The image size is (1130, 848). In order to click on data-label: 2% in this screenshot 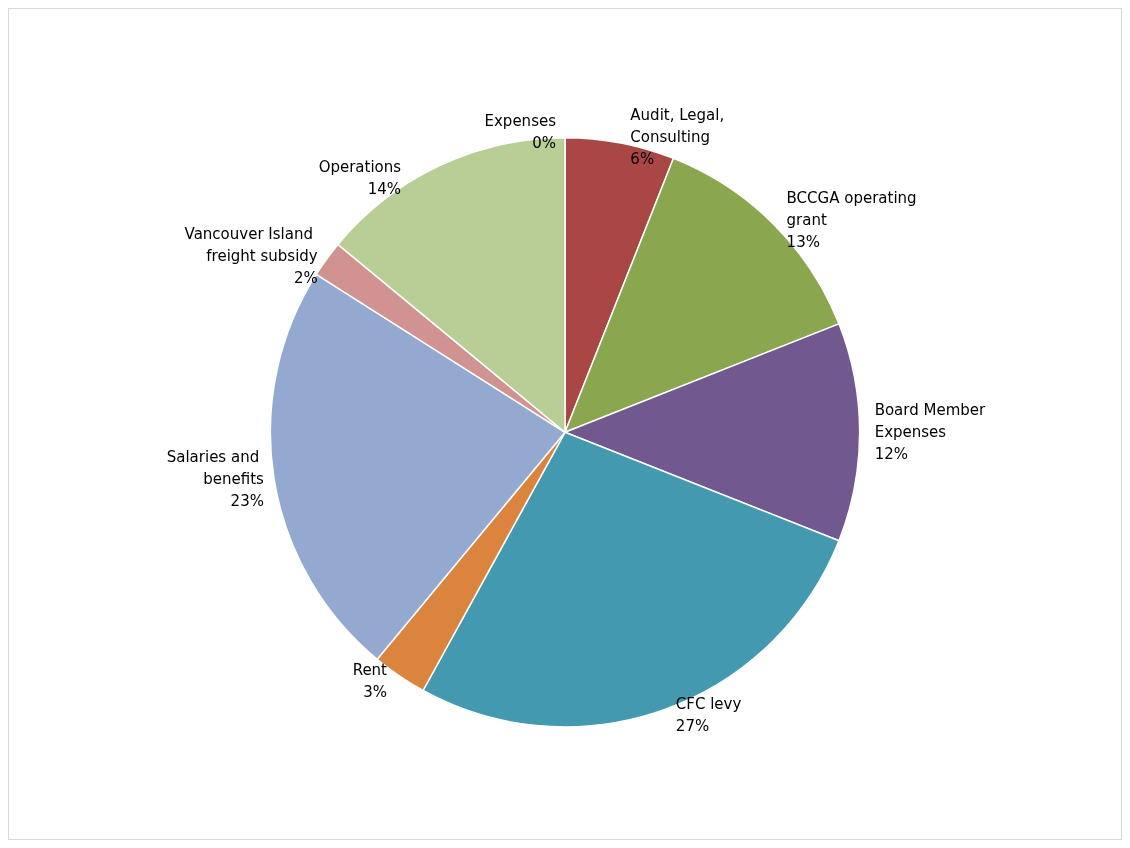, I will do `click(305, 277)`.